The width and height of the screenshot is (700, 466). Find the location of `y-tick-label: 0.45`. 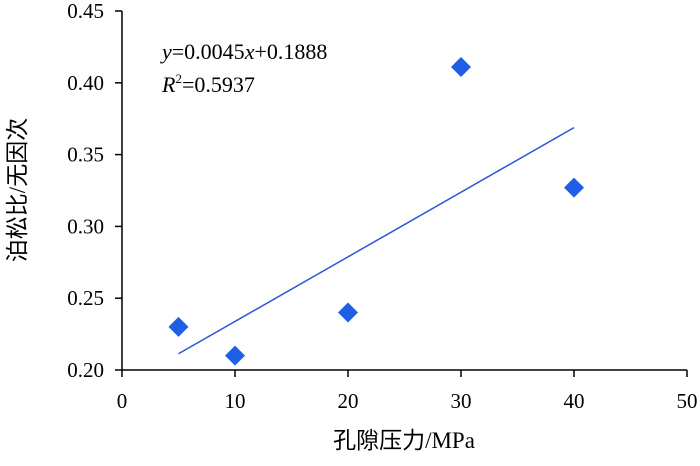

y-tick-label: 0.45 is located at coordinates (85, 11).